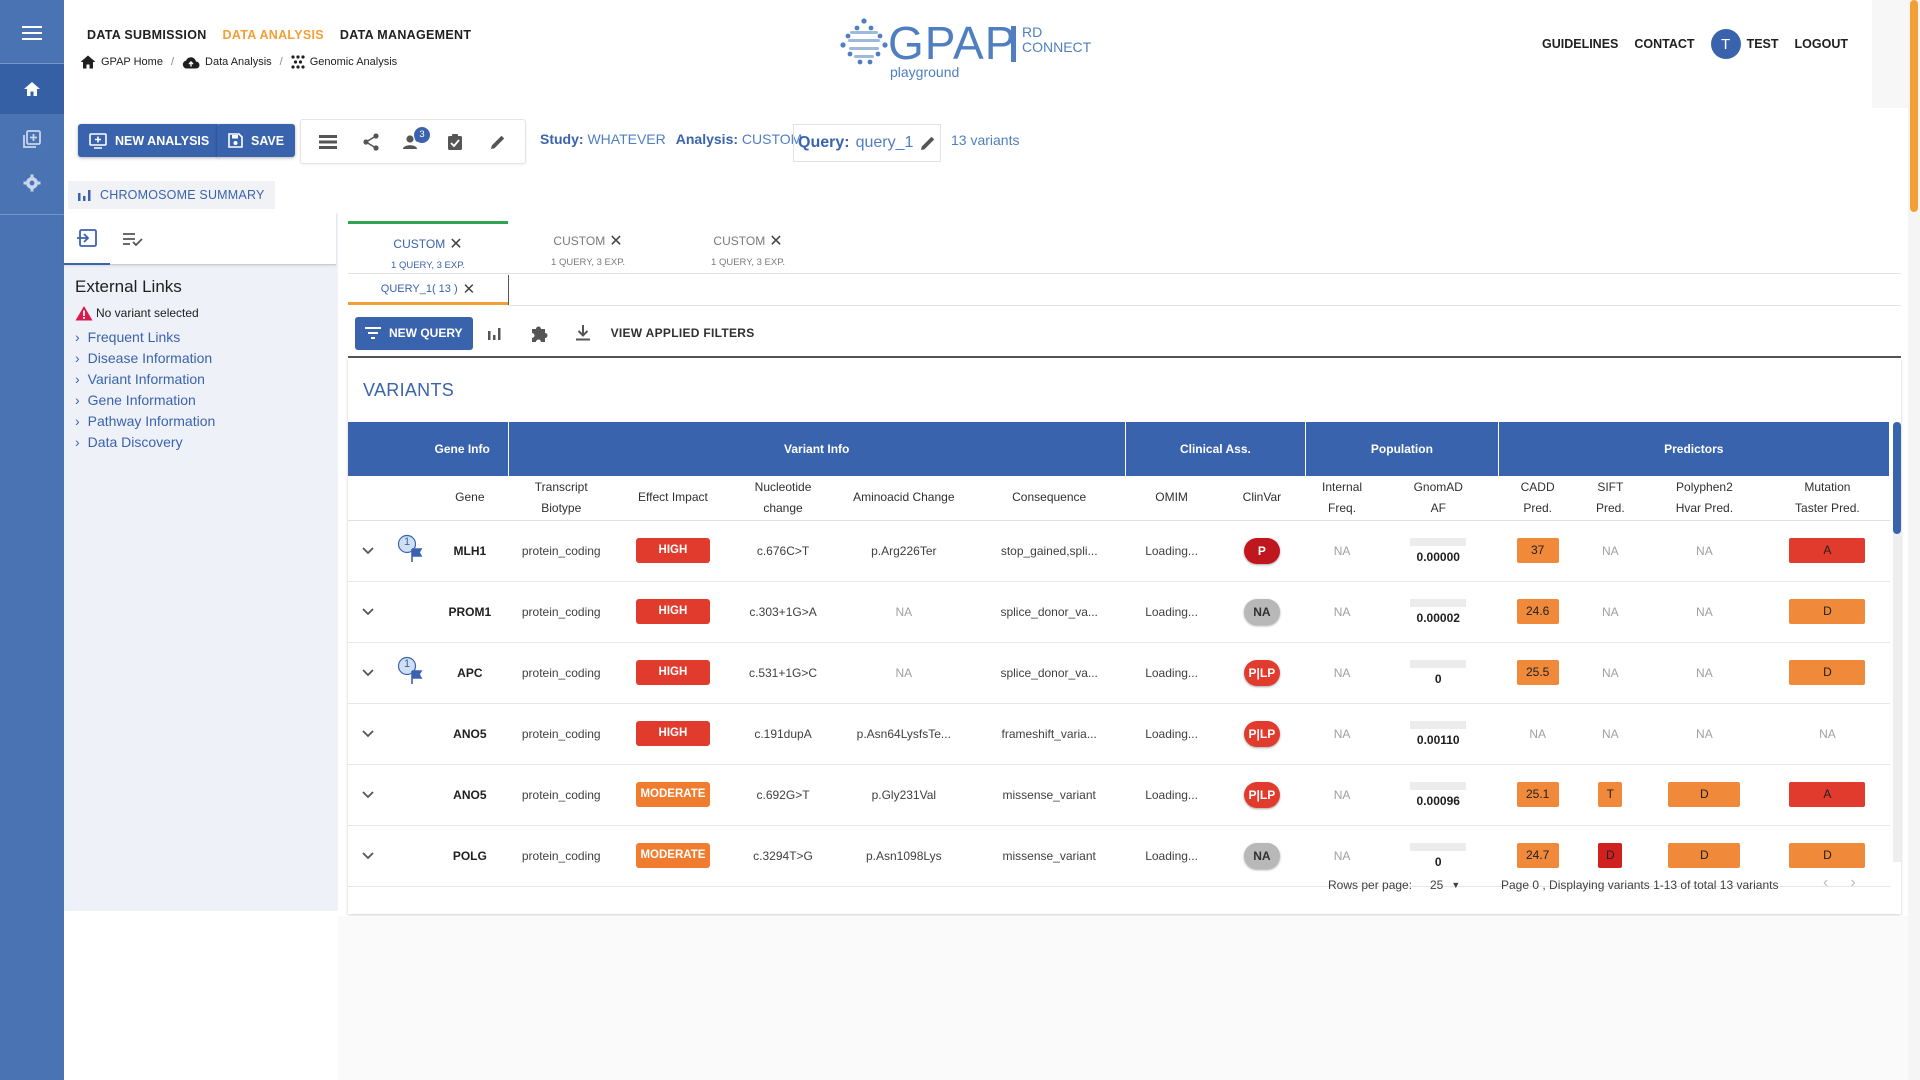  I want to click on breadcrumb-data-analysis: Data Analysis, so click(227, 62).